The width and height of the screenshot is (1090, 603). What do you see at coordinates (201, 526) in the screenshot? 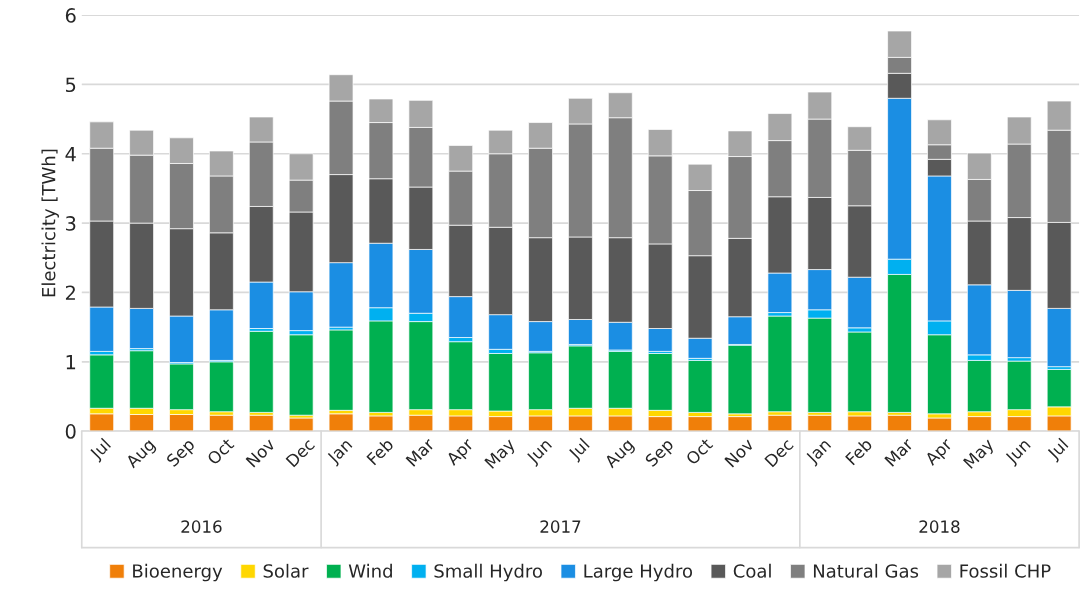
I see `text: 2016` at bounding box center [201, 526].